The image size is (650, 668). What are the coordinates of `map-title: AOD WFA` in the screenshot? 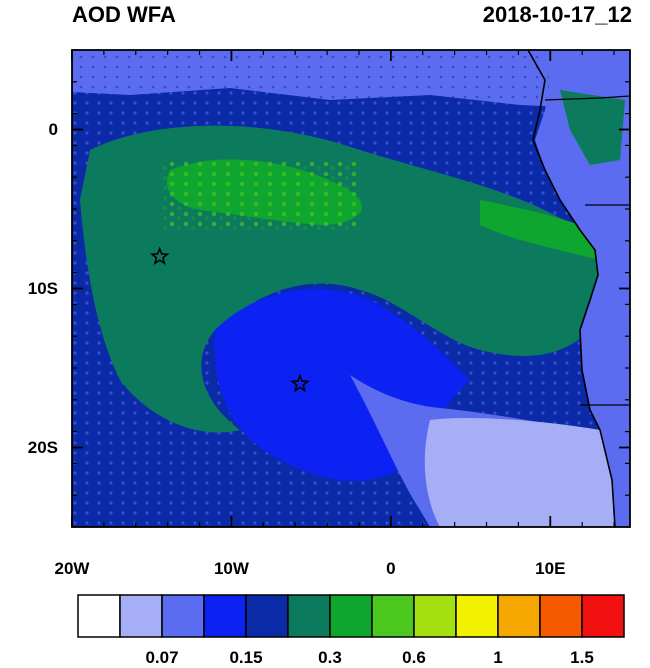 It's located at (124, 14).